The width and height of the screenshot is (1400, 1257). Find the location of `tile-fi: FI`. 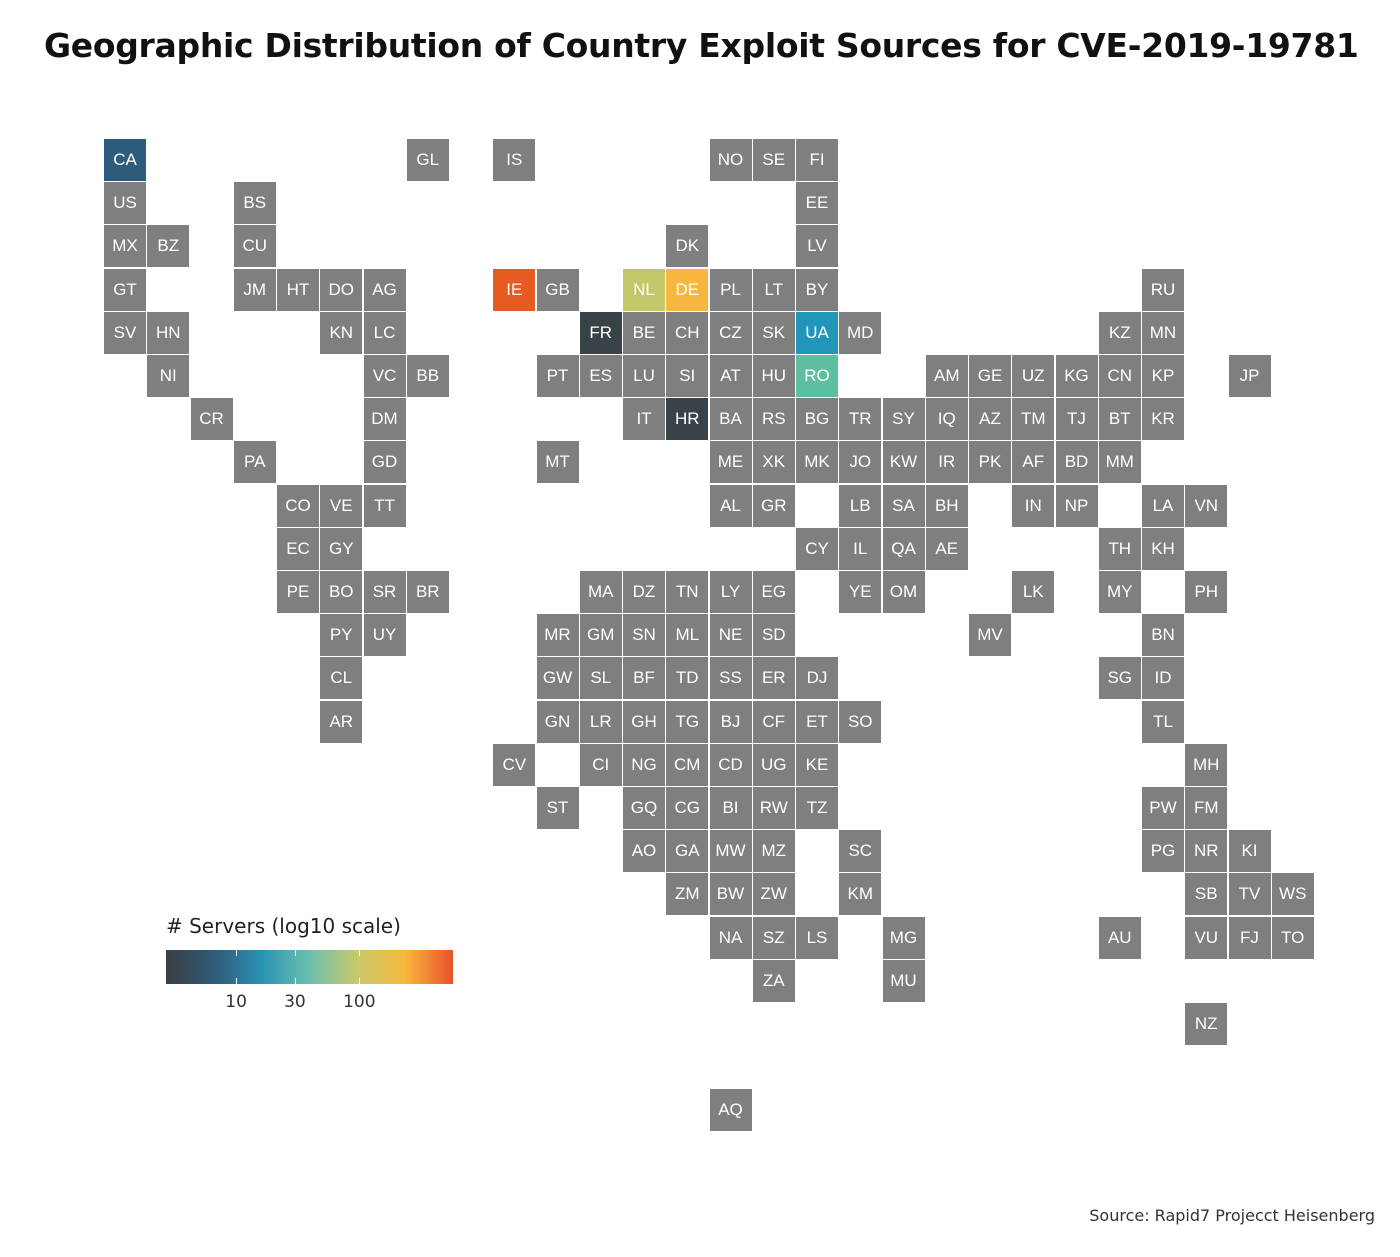

tile-fi: FI is located at coordinates (817, 160).